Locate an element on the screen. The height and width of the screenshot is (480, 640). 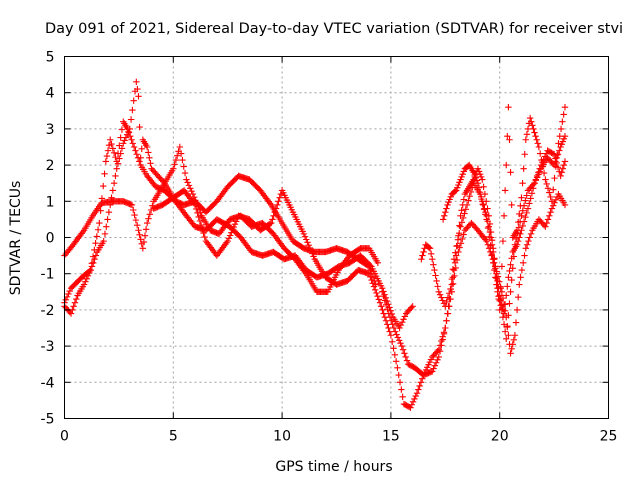
x-tick-label: 25 is located at coordinates (609, 437).